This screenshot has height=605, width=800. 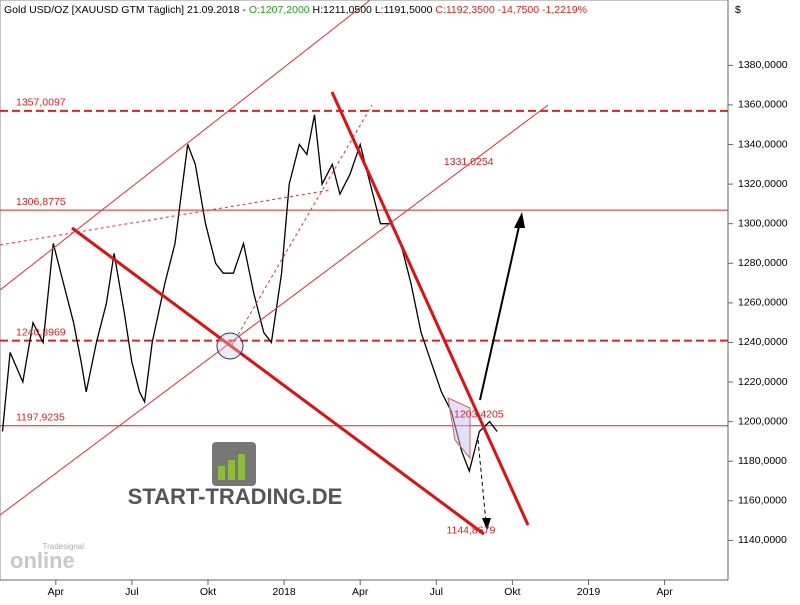 What do you see at coordinates (763, 105) in the screenshot?
I see `y-tick-label: 1360,0000` at bounding box center [763, 105].